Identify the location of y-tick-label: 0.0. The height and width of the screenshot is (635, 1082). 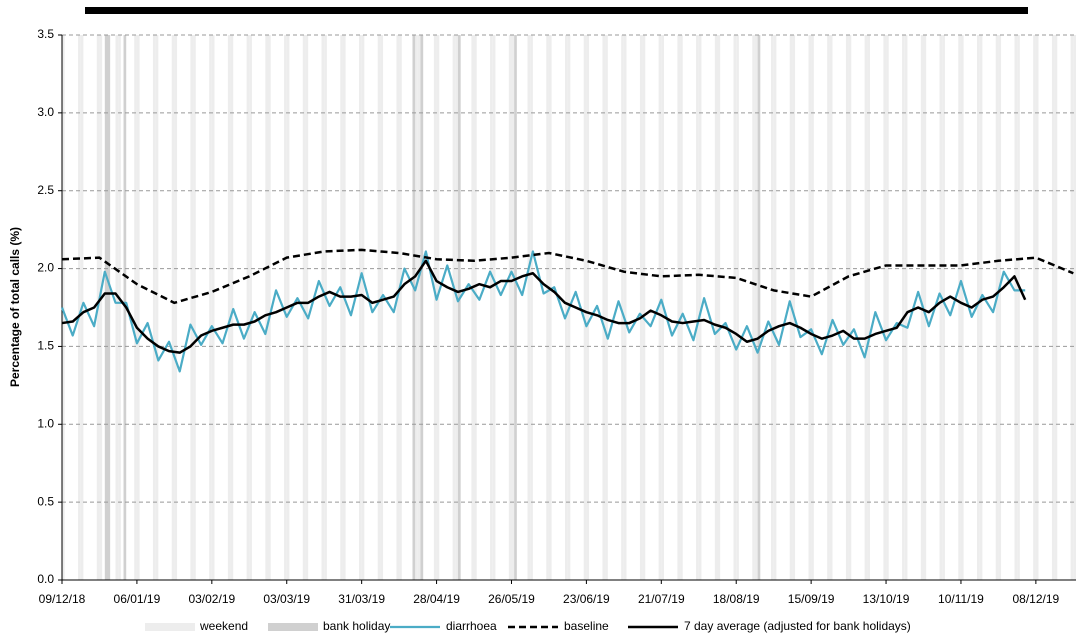
(45, 579).